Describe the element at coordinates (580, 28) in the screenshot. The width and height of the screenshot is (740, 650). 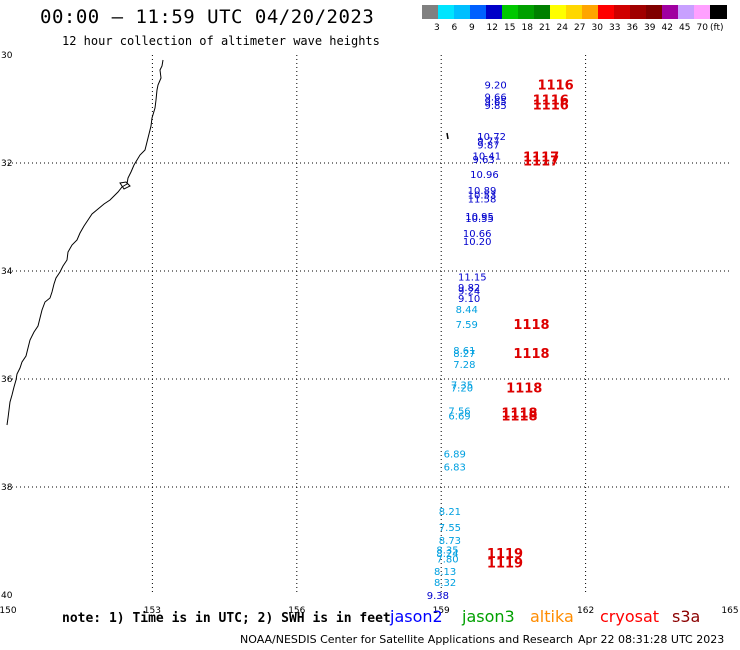
I see `color-scale-label: 27` at that location.